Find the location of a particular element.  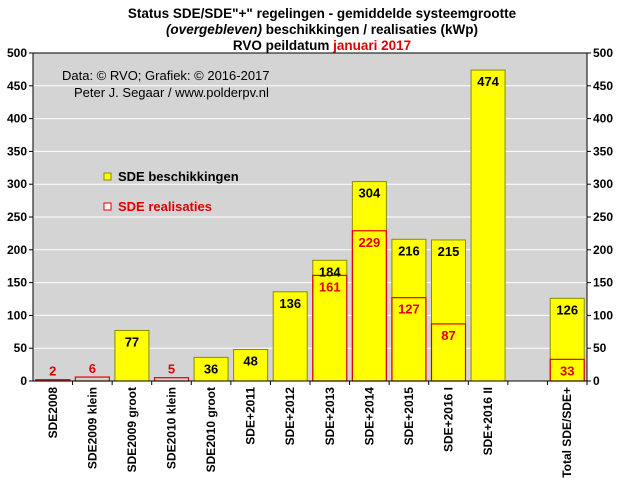

data-label-beschikkingen: 36 is located at coordinates (211, 368).